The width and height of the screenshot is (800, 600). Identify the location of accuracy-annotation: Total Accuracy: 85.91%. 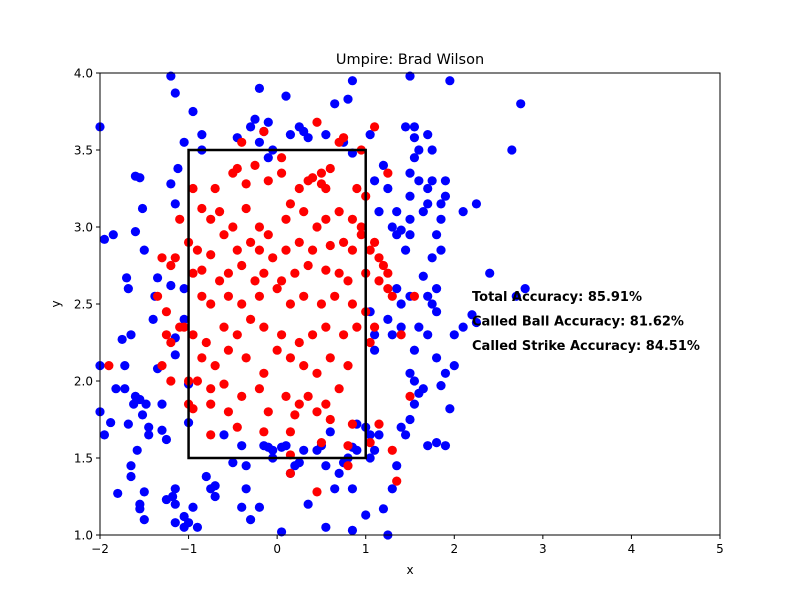
(557, 297).